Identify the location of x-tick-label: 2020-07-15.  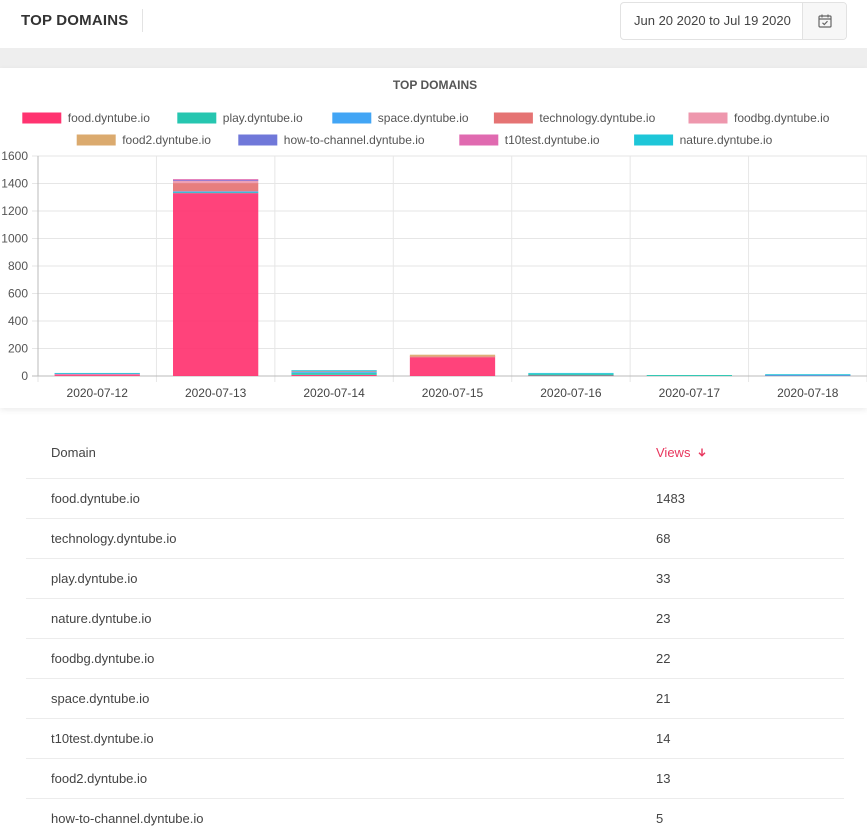
(453, 393).